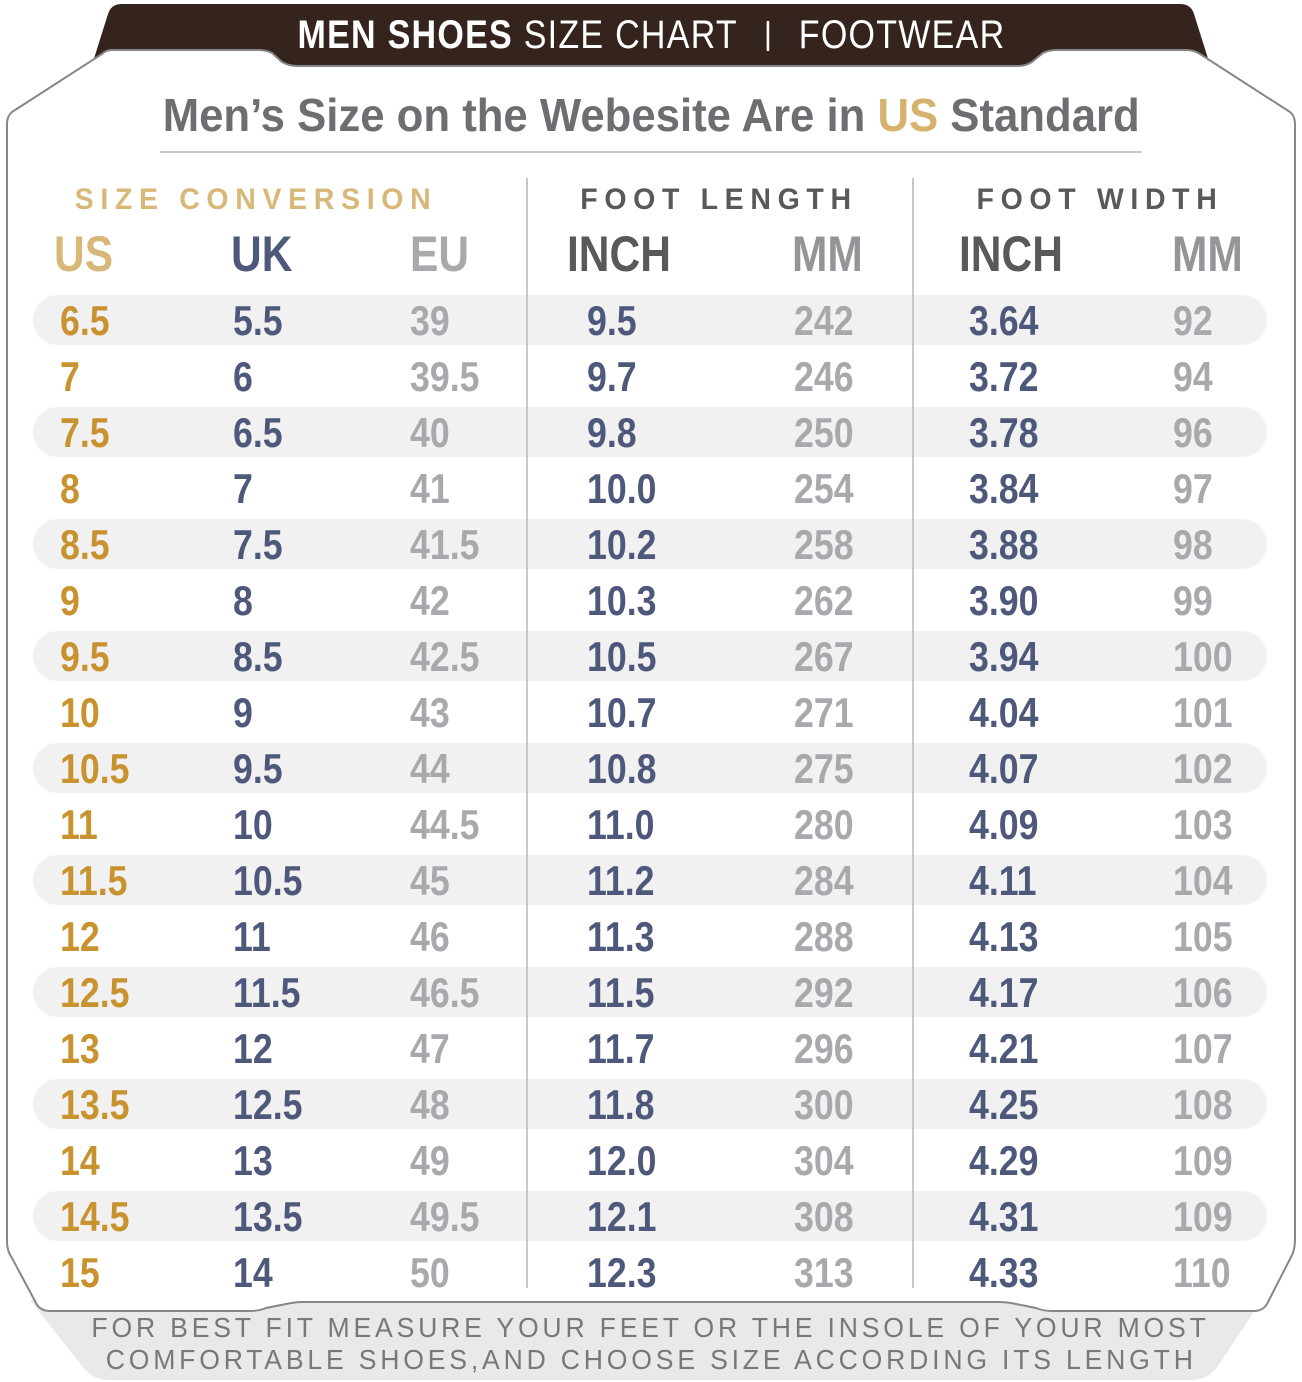 The image size is (1302, 1382). What do you see at coordinates (1004, 1104) in the screenshot?
I see `cell-width-inch: 4.25` at bounding box center [1004, 1104].